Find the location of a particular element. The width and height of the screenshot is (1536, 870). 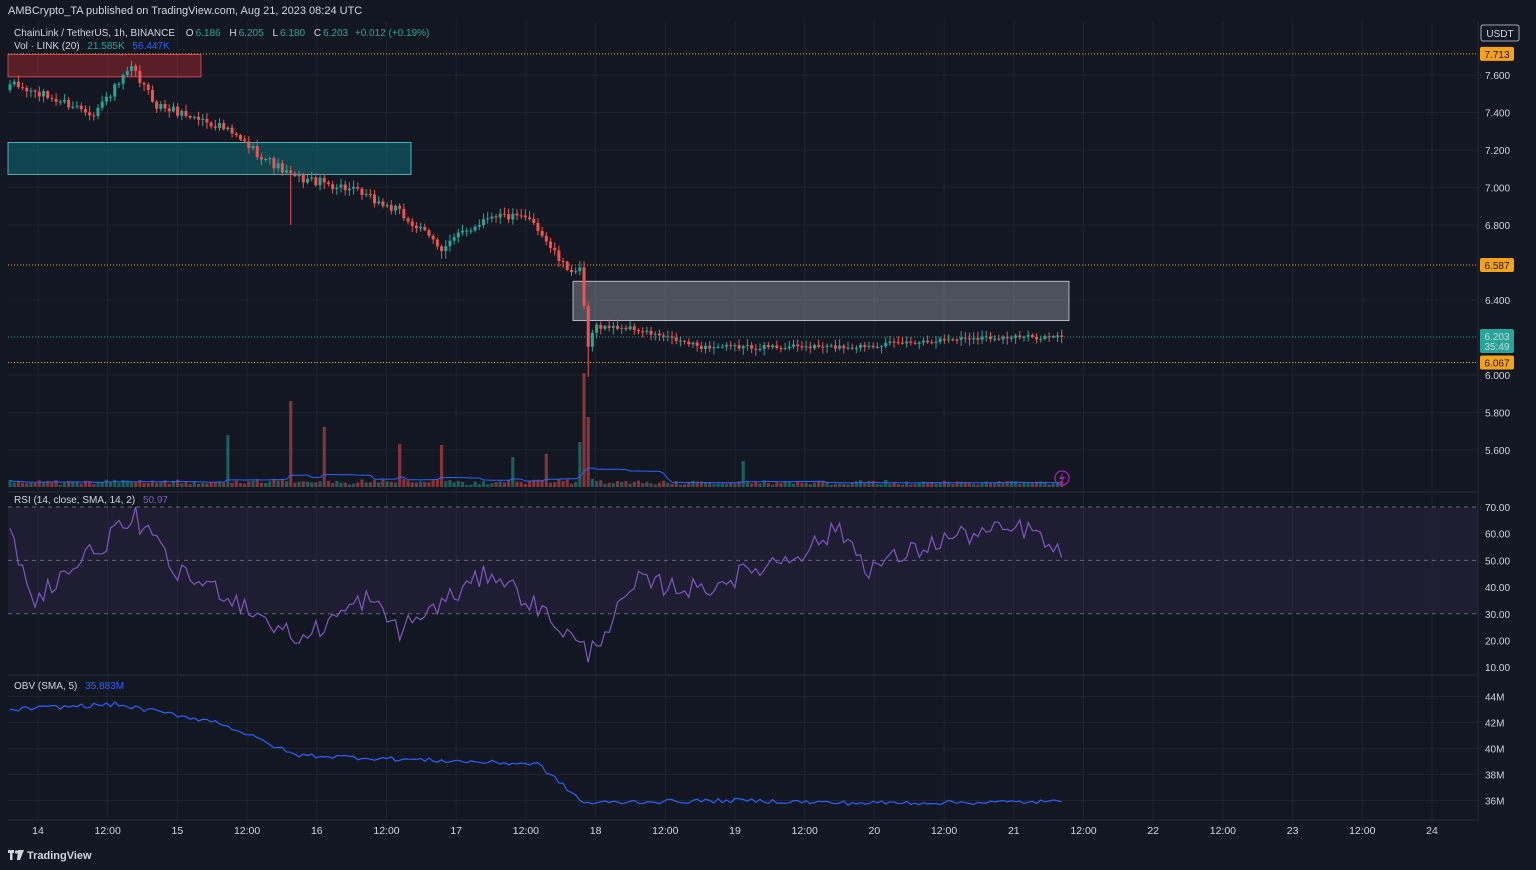

currency-badge is located at coordinates (1500, 33).